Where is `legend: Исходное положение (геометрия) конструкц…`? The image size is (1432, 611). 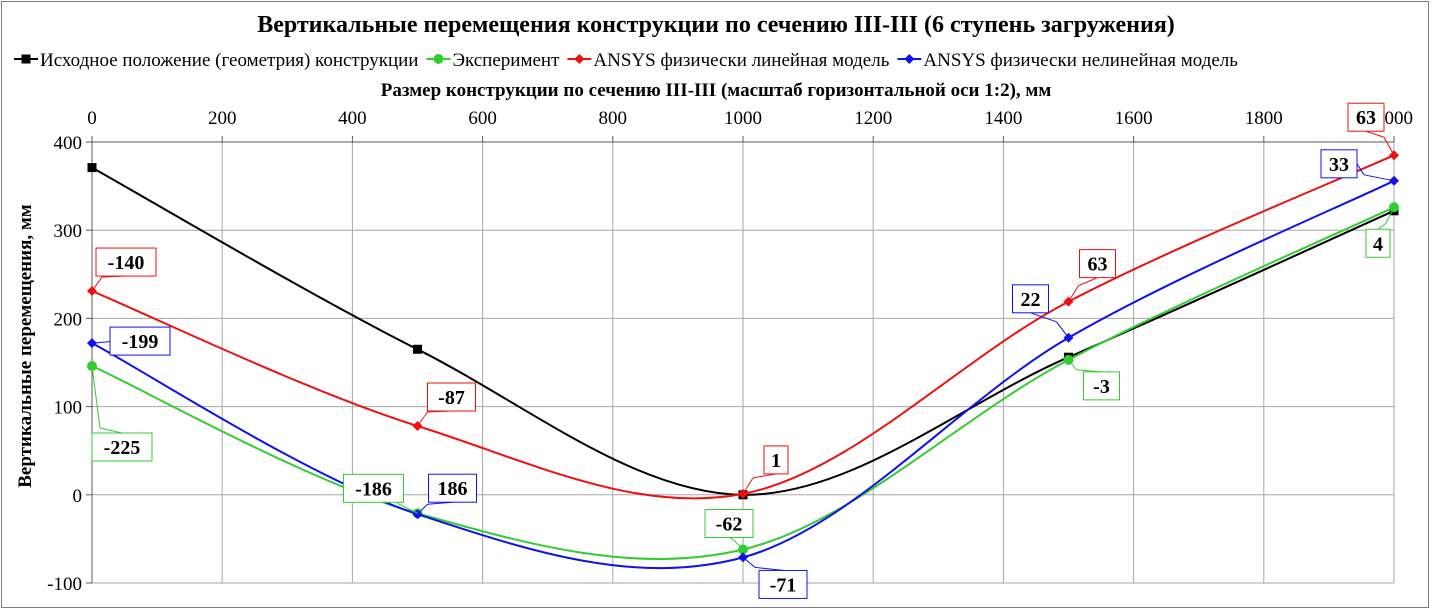 legend: Исходное положение (геометрия) конструкц… is located at coordinates (626, 60).